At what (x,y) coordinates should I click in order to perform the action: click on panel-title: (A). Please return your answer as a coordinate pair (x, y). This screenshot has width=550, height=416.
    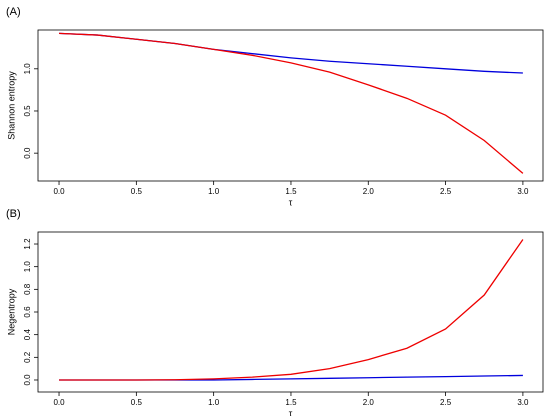
    Looking at the image, I should click on (13, 12).